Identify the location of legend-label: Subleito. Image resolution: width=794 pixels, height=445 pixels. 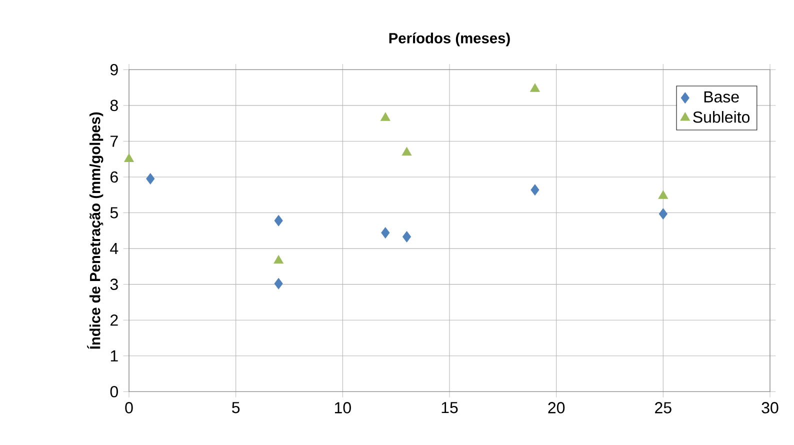
(721, 117).